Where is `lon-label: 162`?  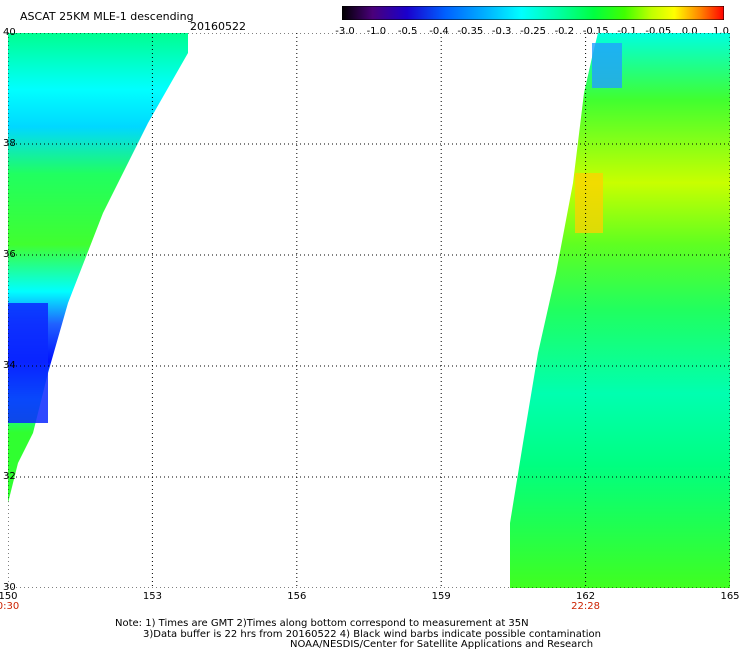
lon-label: 162 is located at coordinates (586, 596).